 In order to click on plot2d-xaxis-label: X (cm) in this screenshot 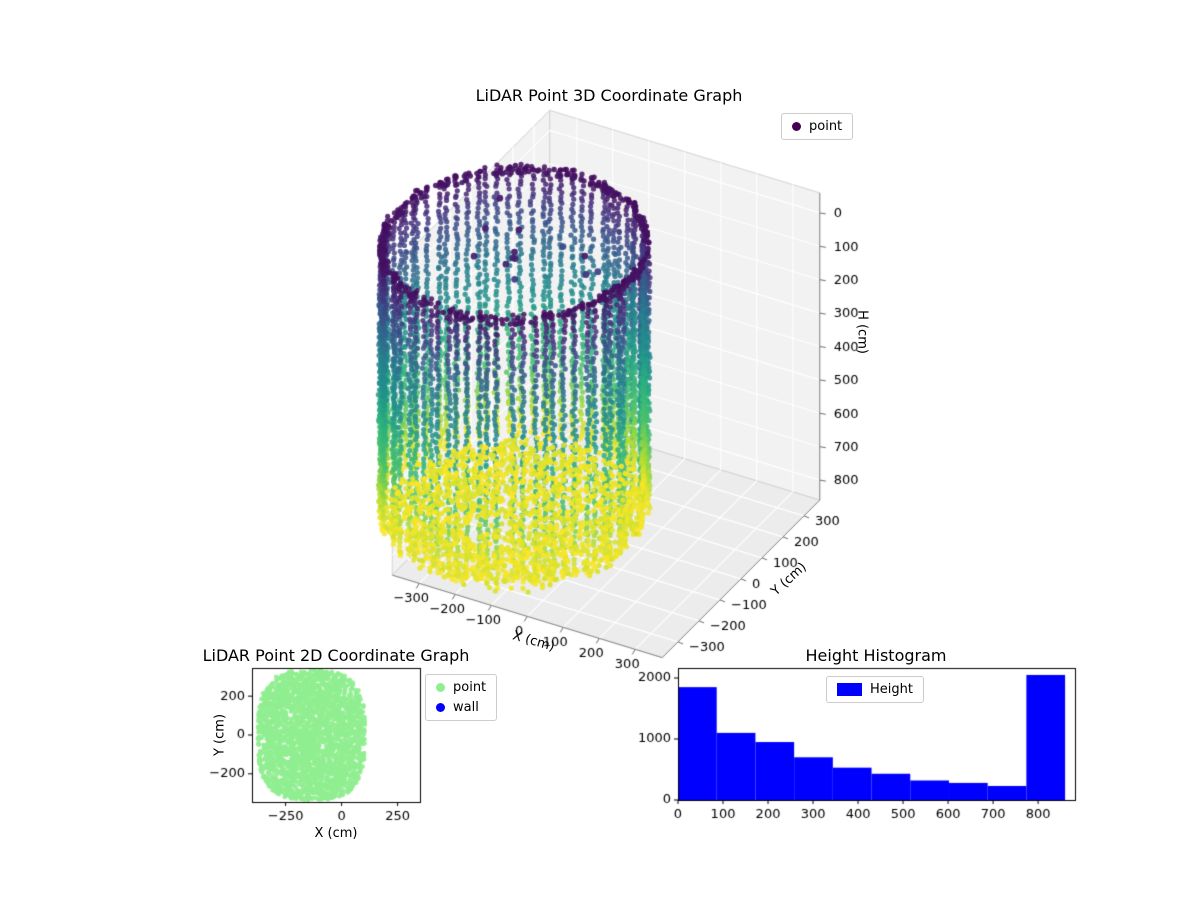, I will do `click(336, 833)`.